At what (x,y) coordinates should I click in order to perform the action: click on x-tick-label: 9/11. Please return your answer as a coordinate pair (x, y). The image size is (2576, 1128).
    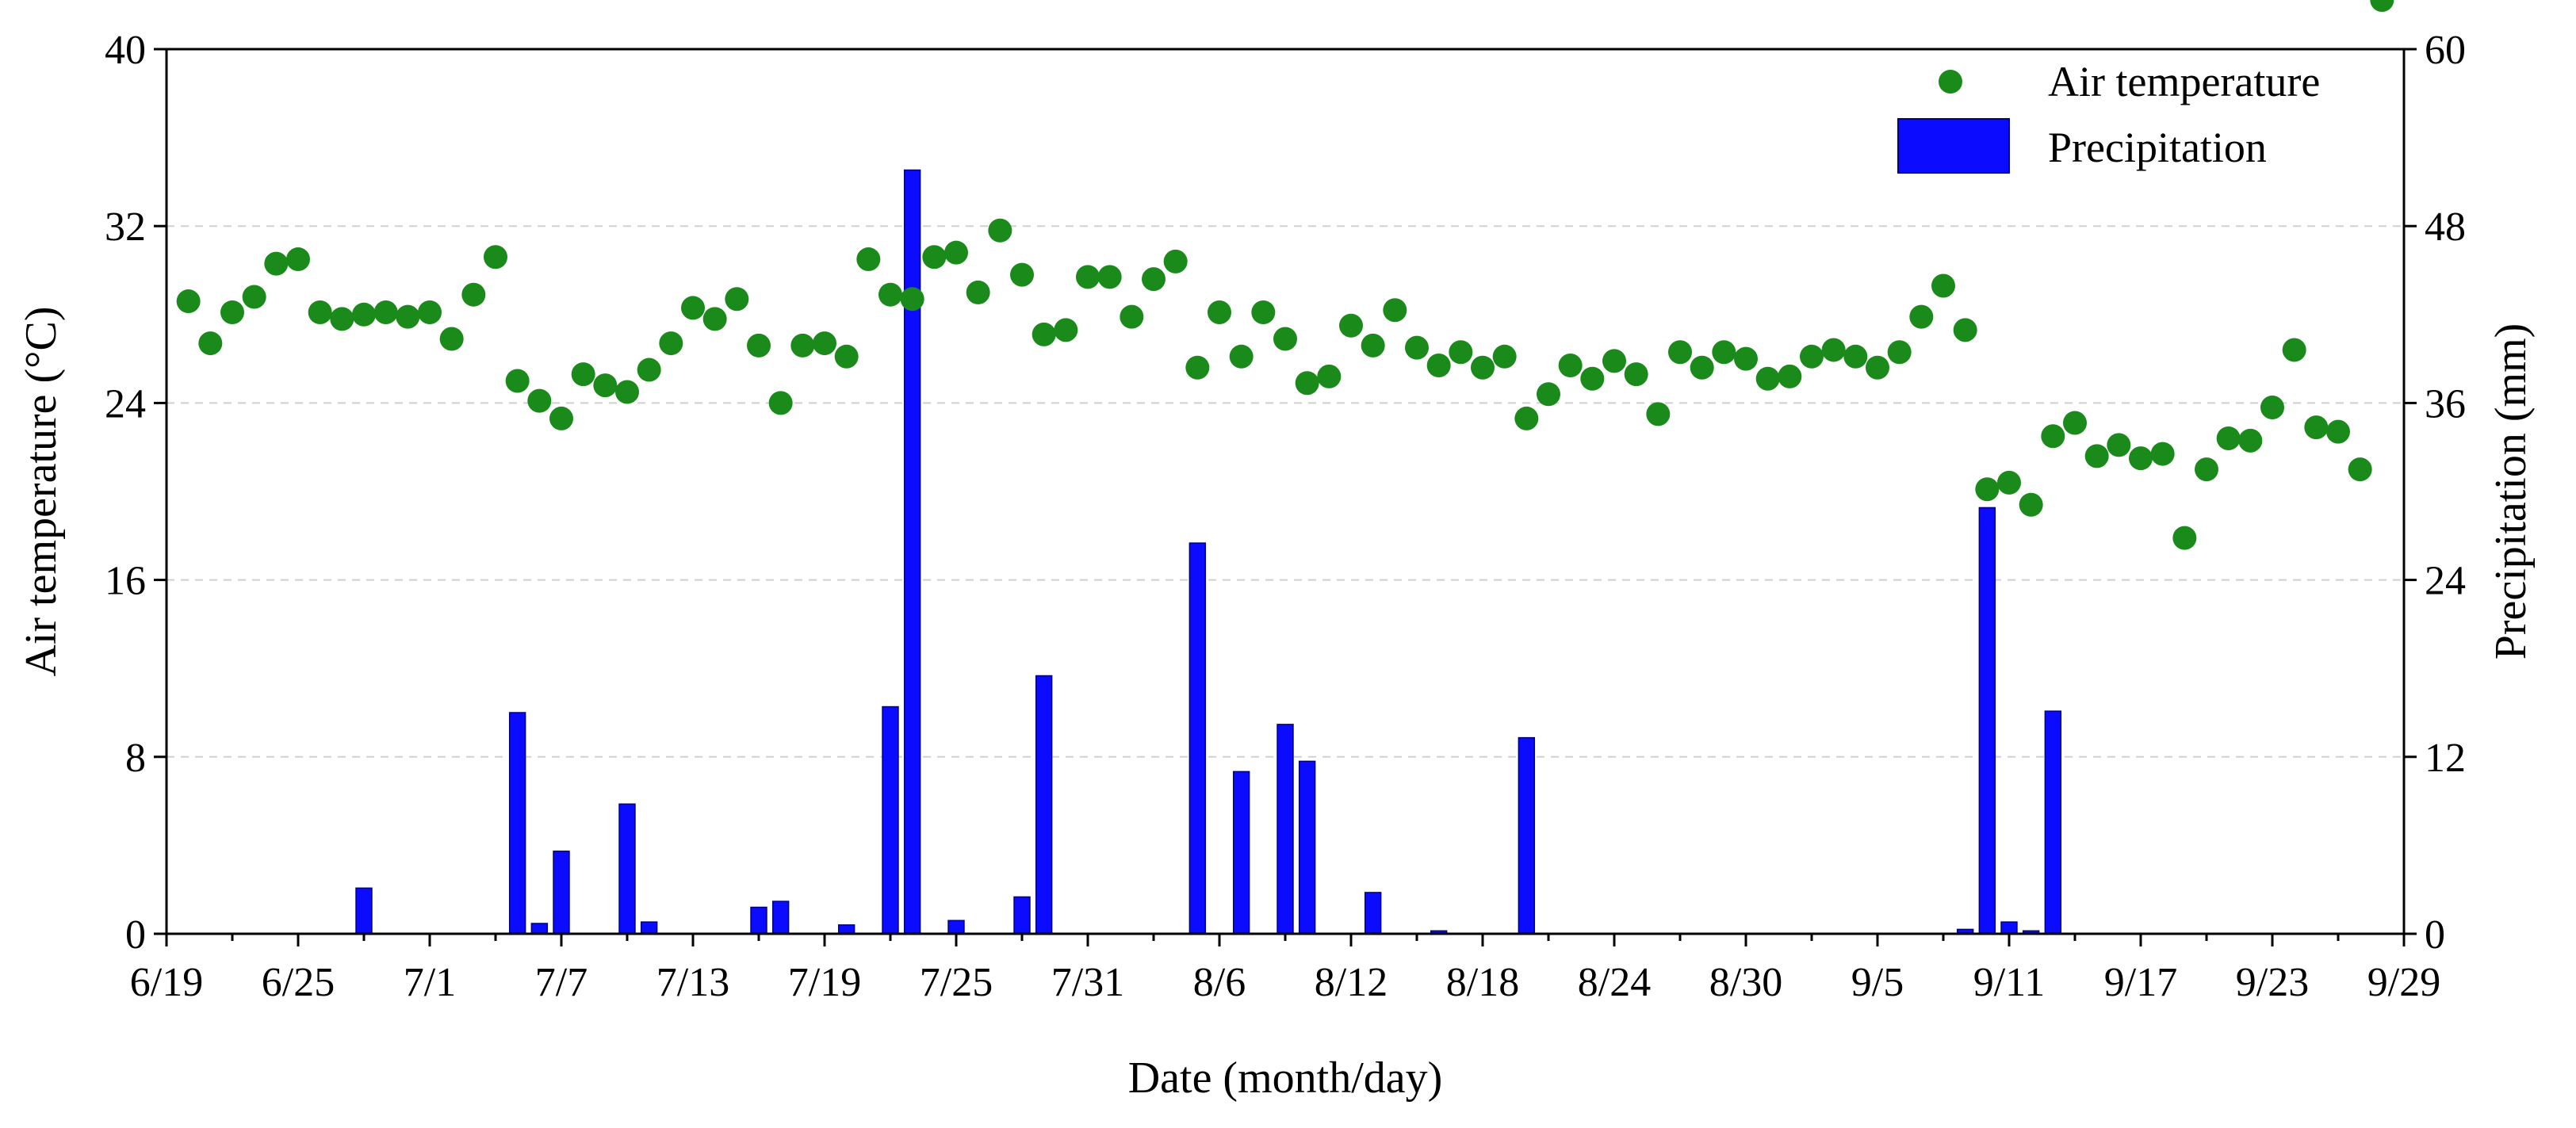
    Looking at the image, I should click on (2009, 983).